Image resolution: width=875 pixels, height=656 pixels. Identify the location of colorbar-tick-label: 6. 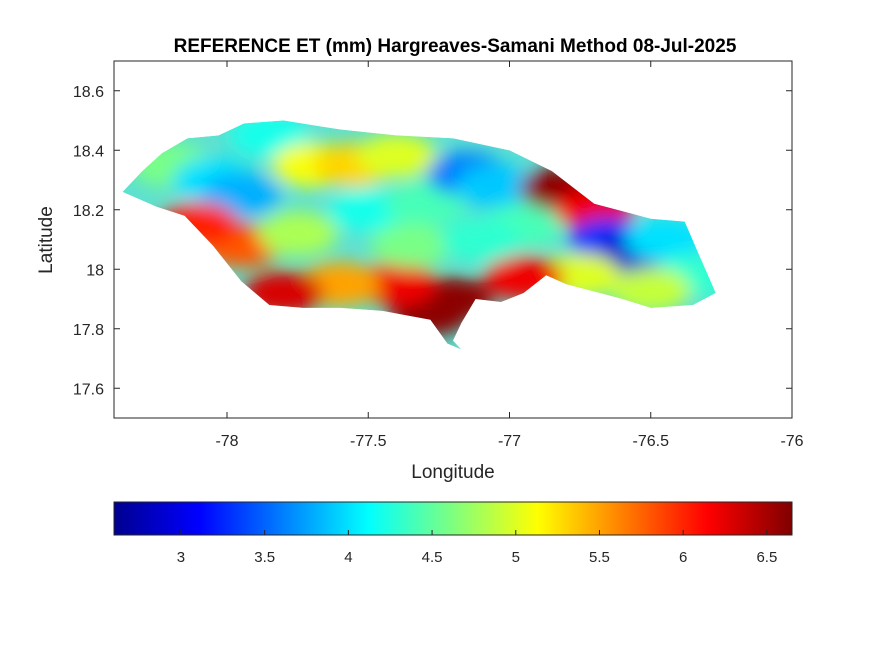
(683, 557).